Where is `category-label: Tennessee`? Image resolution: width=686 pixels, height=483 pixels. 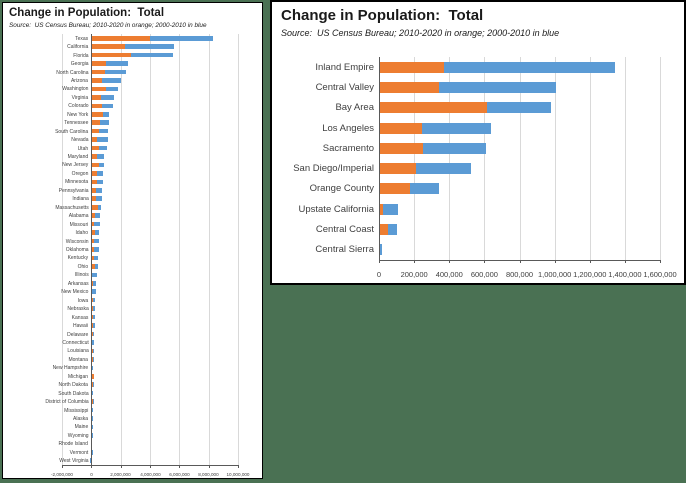 category-label: Tennessee is located at coordinates (76, 122).